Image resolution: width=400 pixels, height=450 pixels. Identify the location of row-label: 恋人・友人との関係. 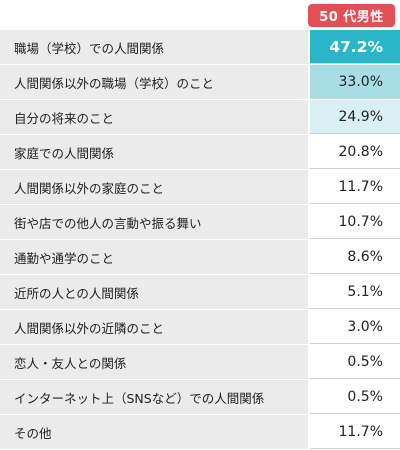
(154, 362).